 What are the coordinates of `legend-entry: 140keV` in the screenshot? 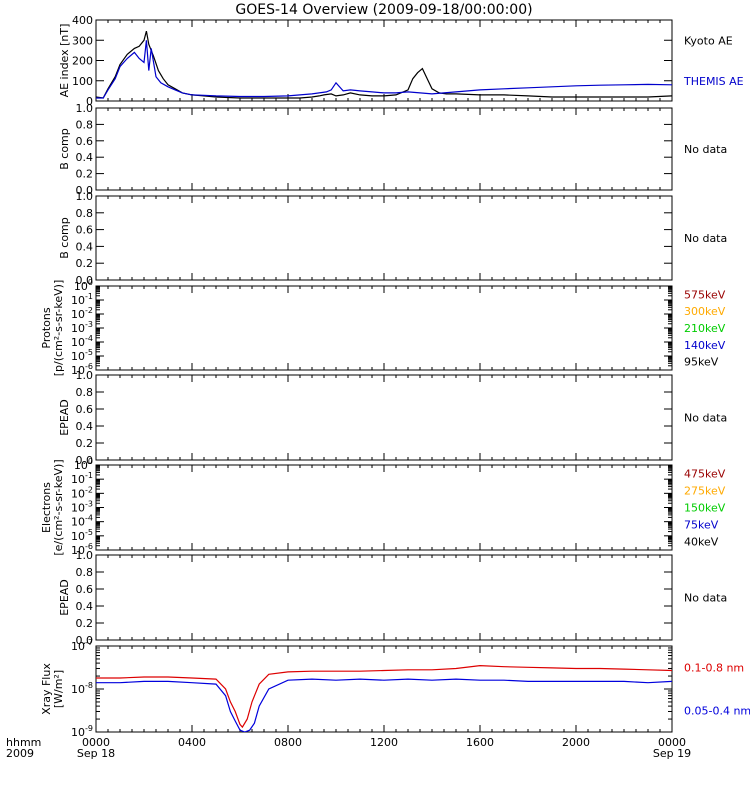 It's located at (705, 345).